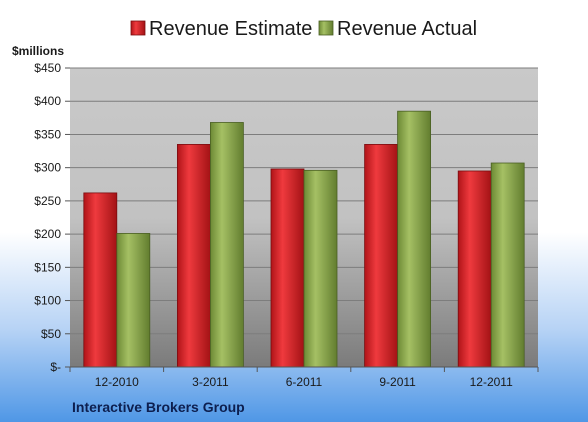 The image size is (588, 422). I want to click on company-name: Interactive Brokers Group, so click(158, 407).